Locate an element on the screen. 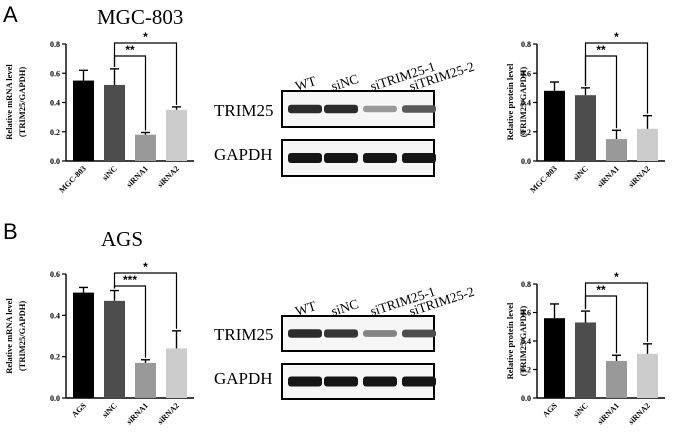 The width and height of the screenshot is (685, 438). cell-line-title-b: AGS is located at coordinates (122, 239).